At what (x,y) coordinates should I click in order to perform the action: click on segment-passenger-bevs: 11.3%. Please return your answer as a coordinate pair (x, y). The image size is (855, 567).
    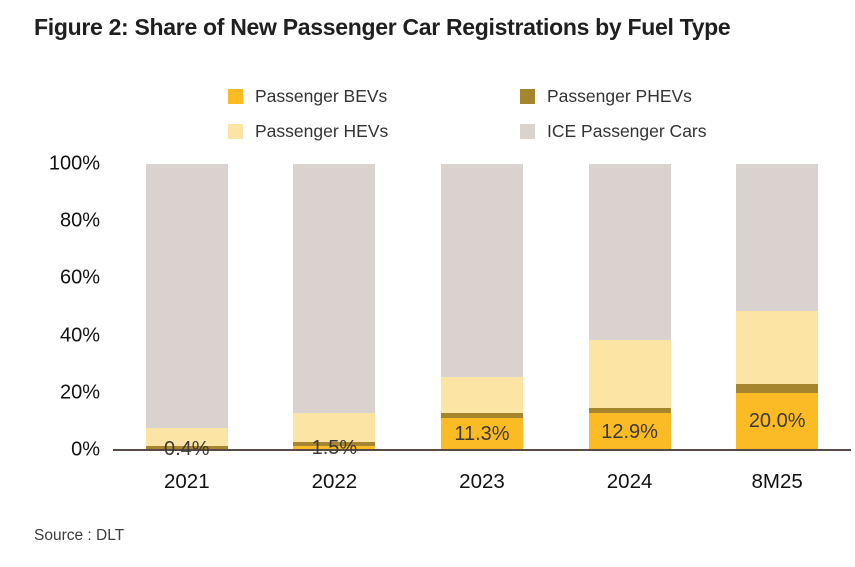
    Looking at the image, I should click on (481, 433).